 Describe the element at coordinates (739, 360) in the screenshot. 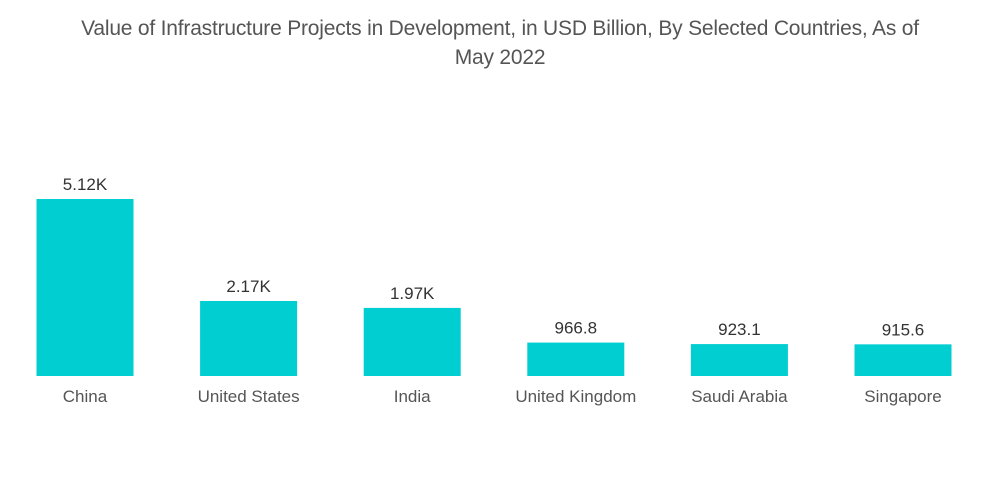

I see `bar-saudi-arabia` at that location.